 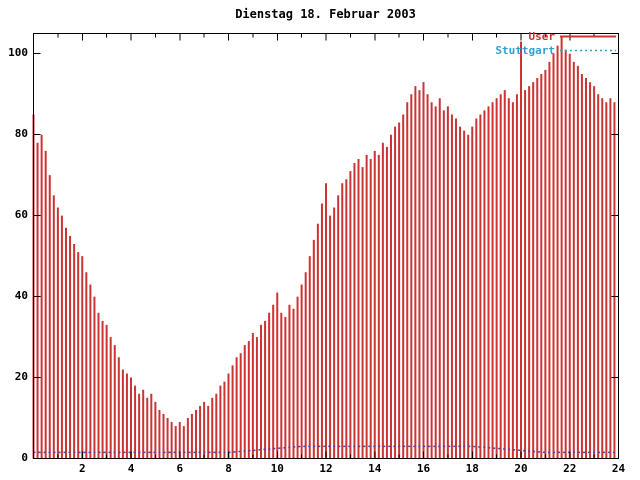 I want to click on legend-label-stuttgart: Stuttgart, so click(x=525, y=50).